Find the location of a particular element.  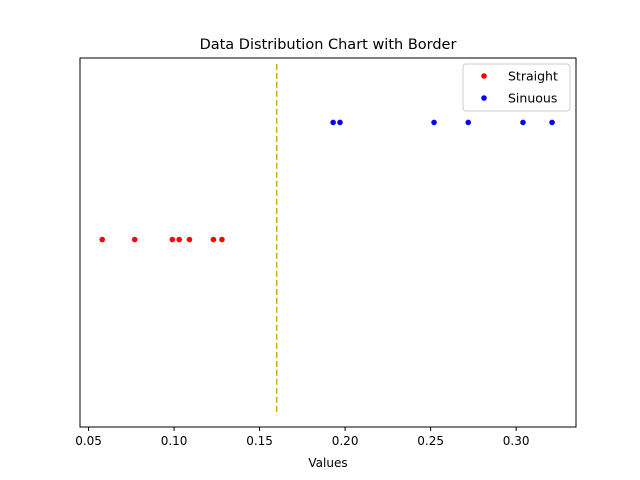

legend-box is located at coordinates (516, 87).